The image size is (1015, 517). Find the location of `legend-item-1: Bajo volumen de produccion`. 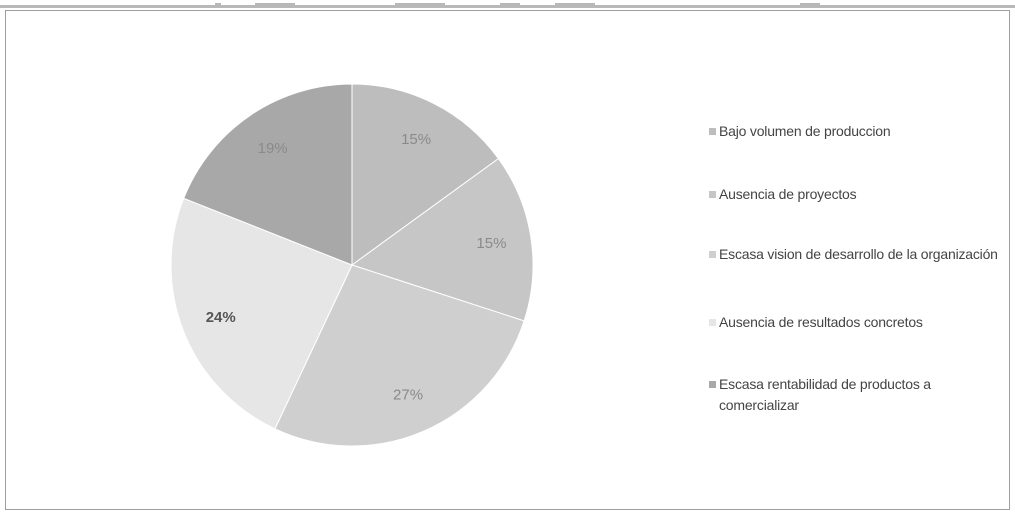

legend-item-1: Bajo volumen de produccion is located at coordinates (859, 131).